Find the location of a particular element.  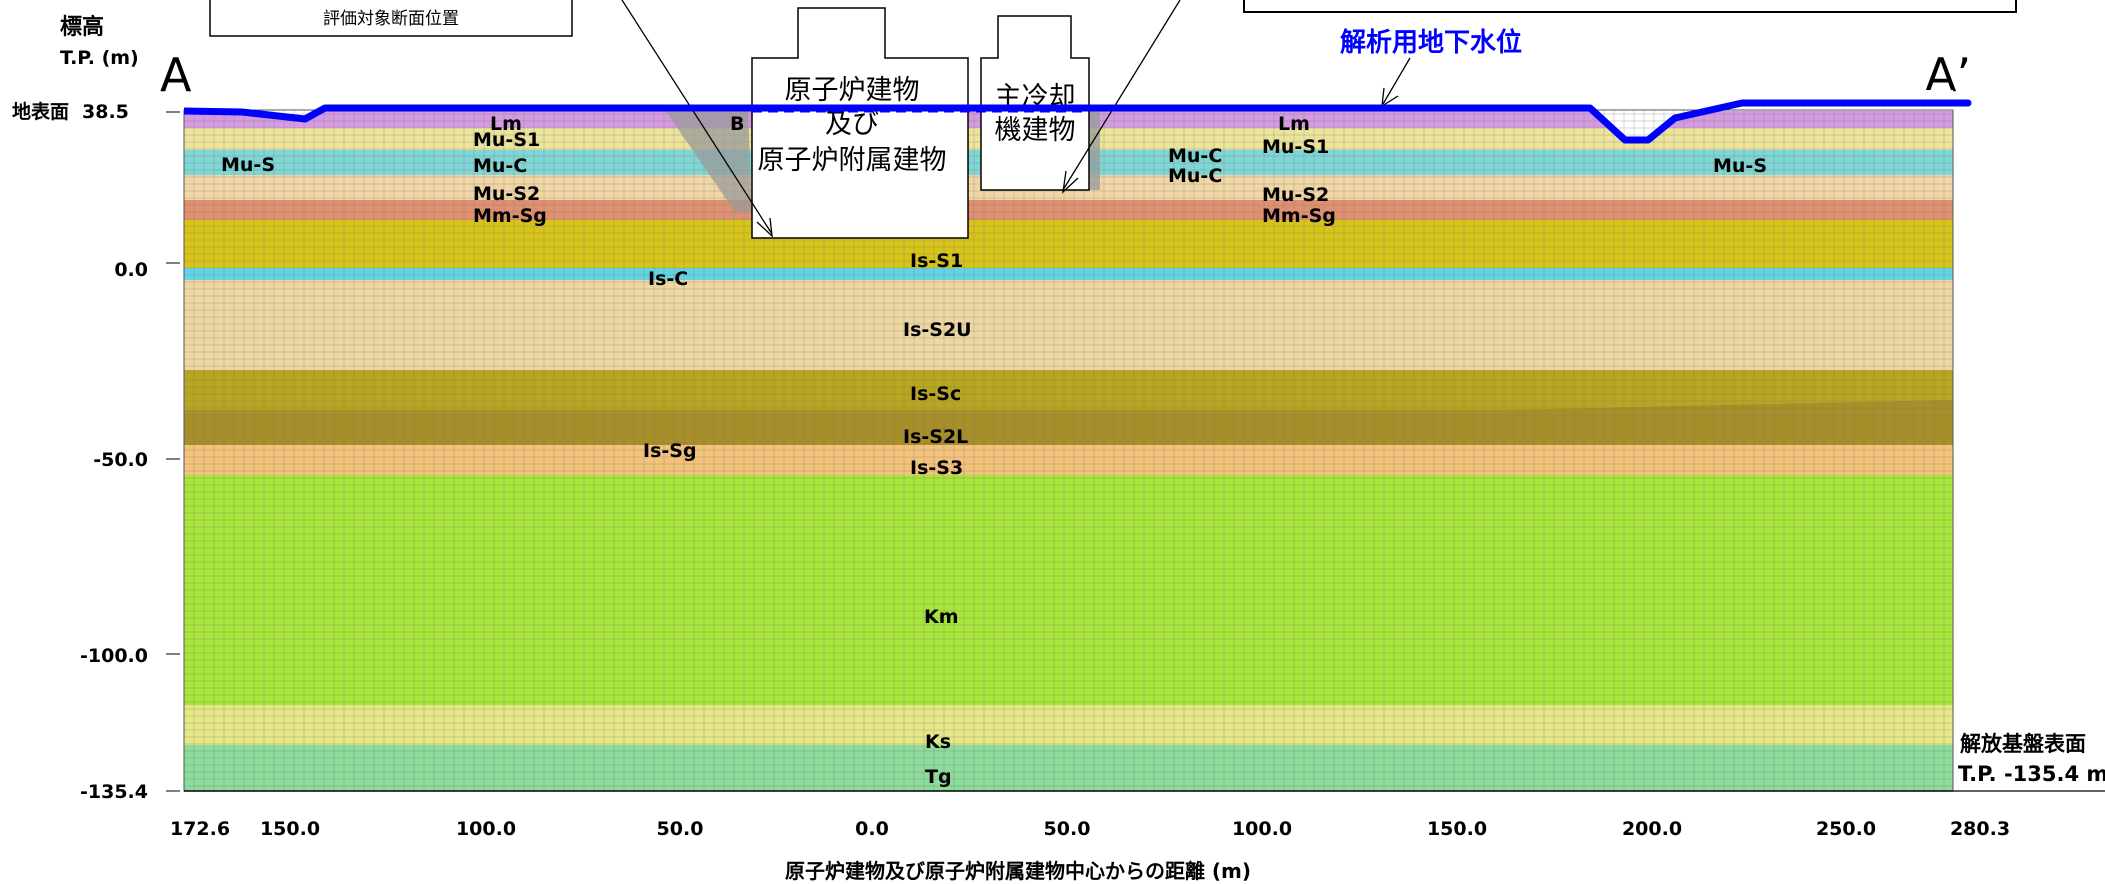

label-isc: Is-C is located at coordinates (668, 279).